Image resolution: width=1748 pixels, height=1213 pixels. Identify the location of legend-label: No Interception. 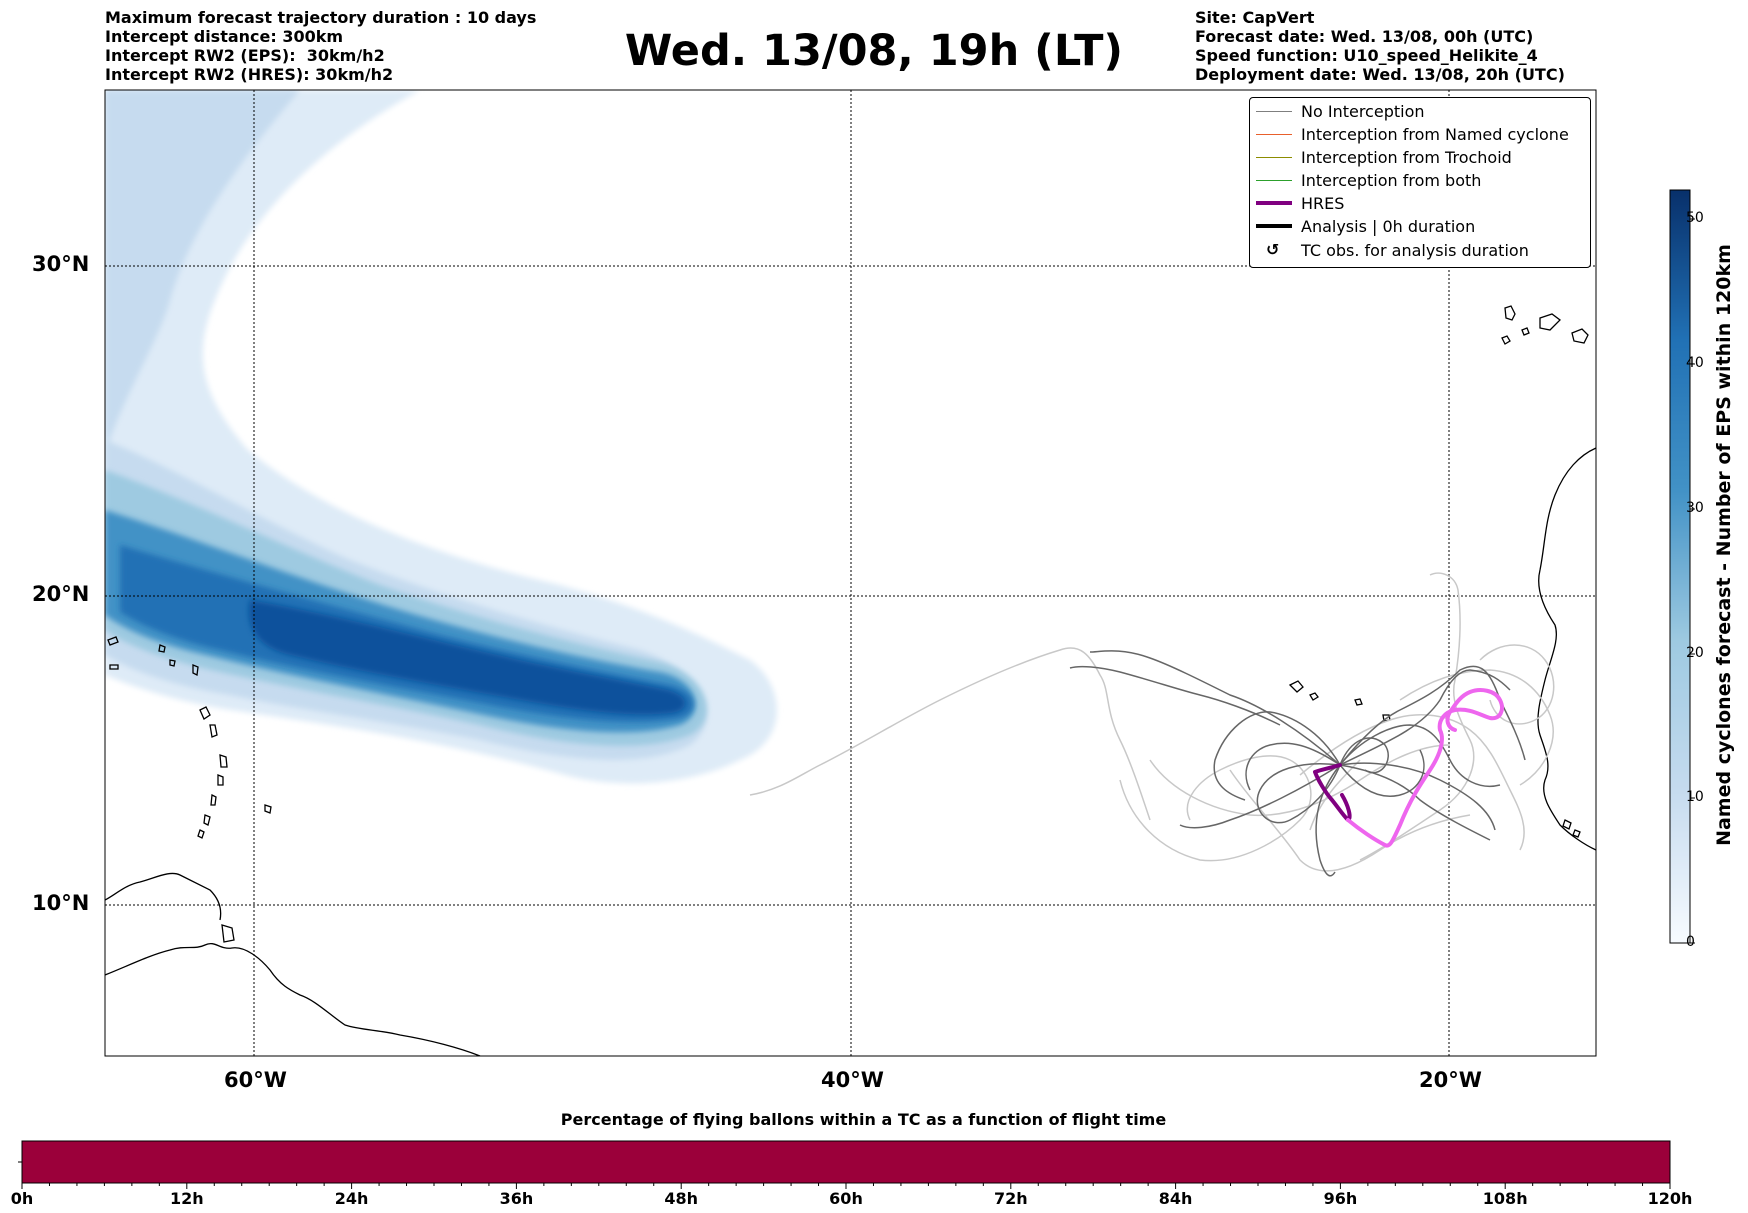
(1363, 111).